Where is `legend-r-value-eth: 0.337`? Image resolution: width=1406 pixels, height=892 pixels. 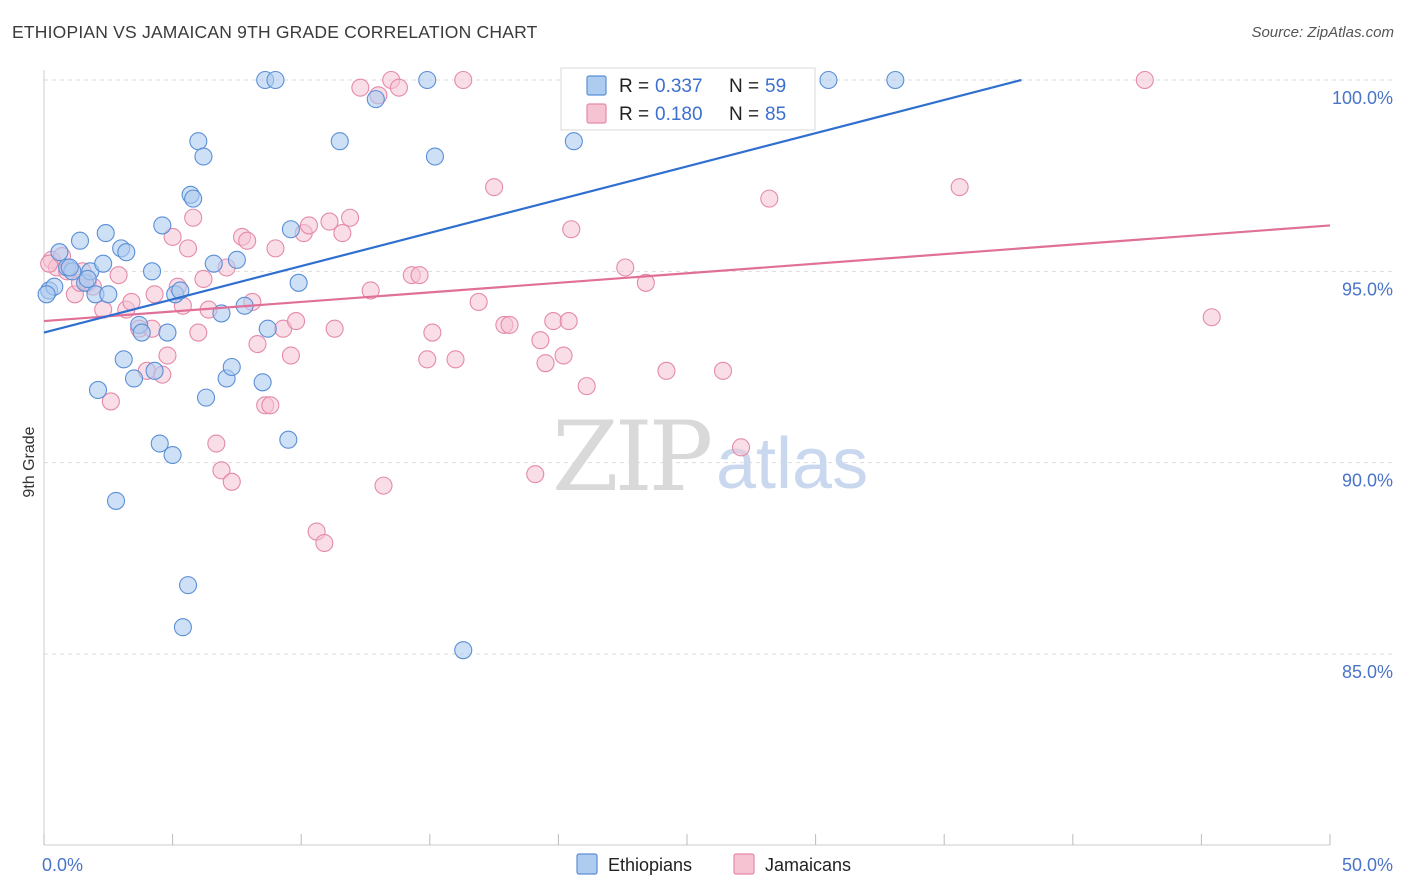
legend-r-value-eth: 0.337 is located at coordinates (679, 86).